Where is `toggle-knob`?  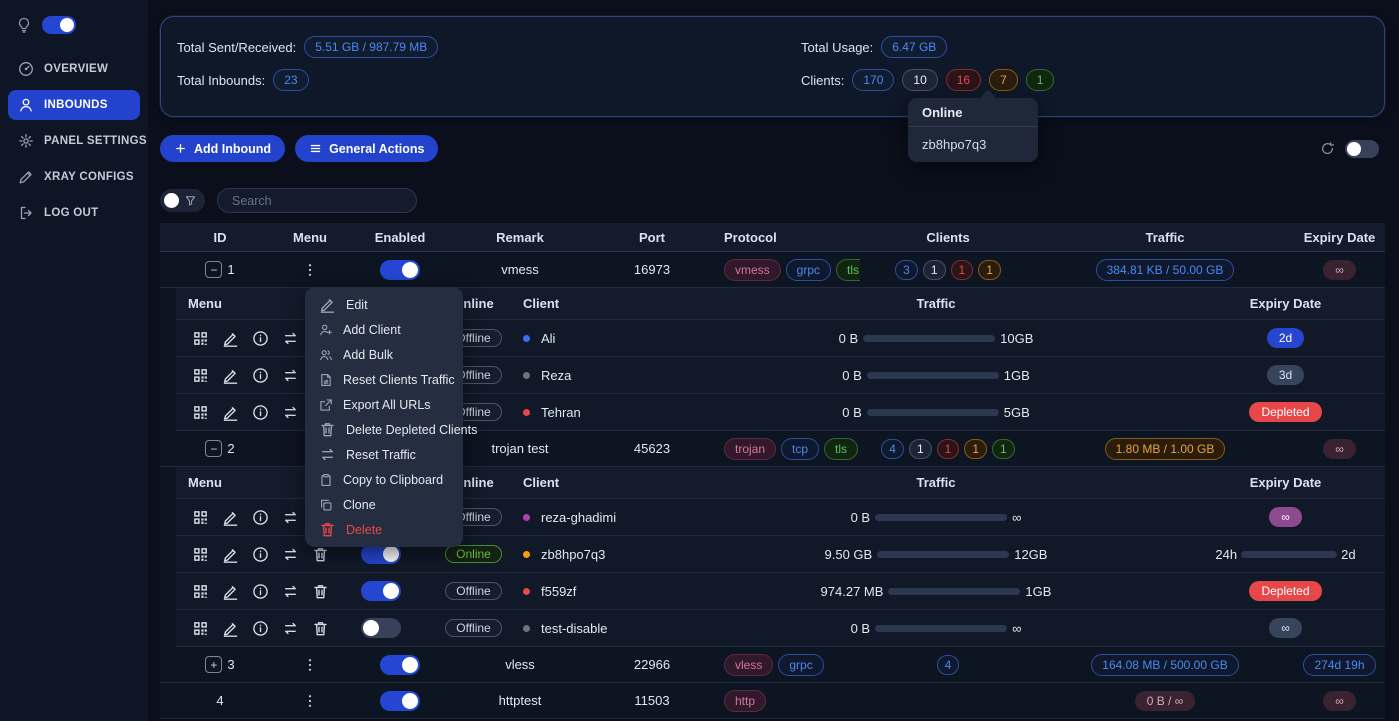 toggle-knob is located at coordinates (391, 591).